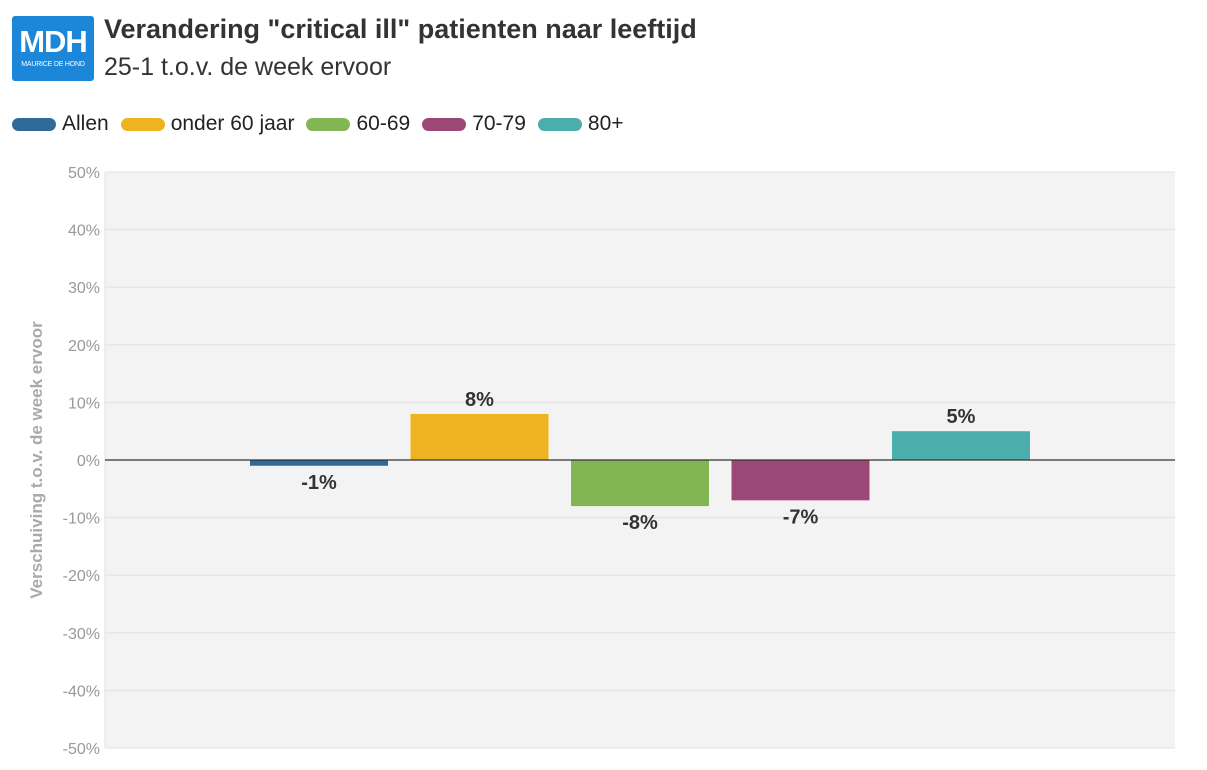  I want to click on data-label: -1%, so click(319, 483).